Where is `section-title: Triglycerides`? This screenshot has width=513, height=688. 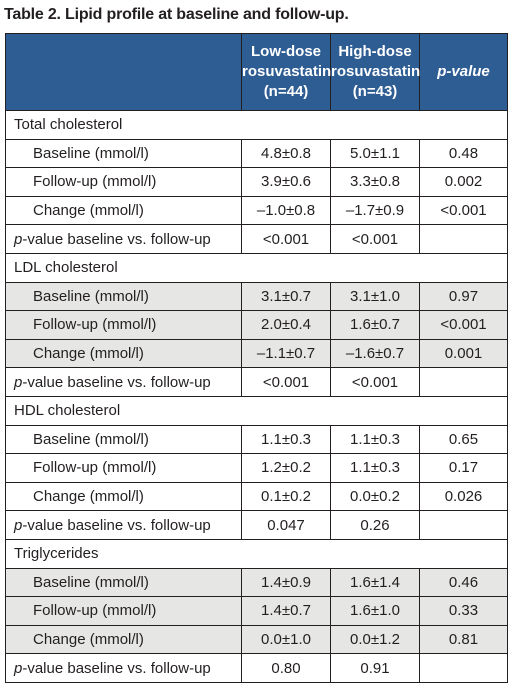
section-title: Triglycerides is located at coordinates (256, 553).